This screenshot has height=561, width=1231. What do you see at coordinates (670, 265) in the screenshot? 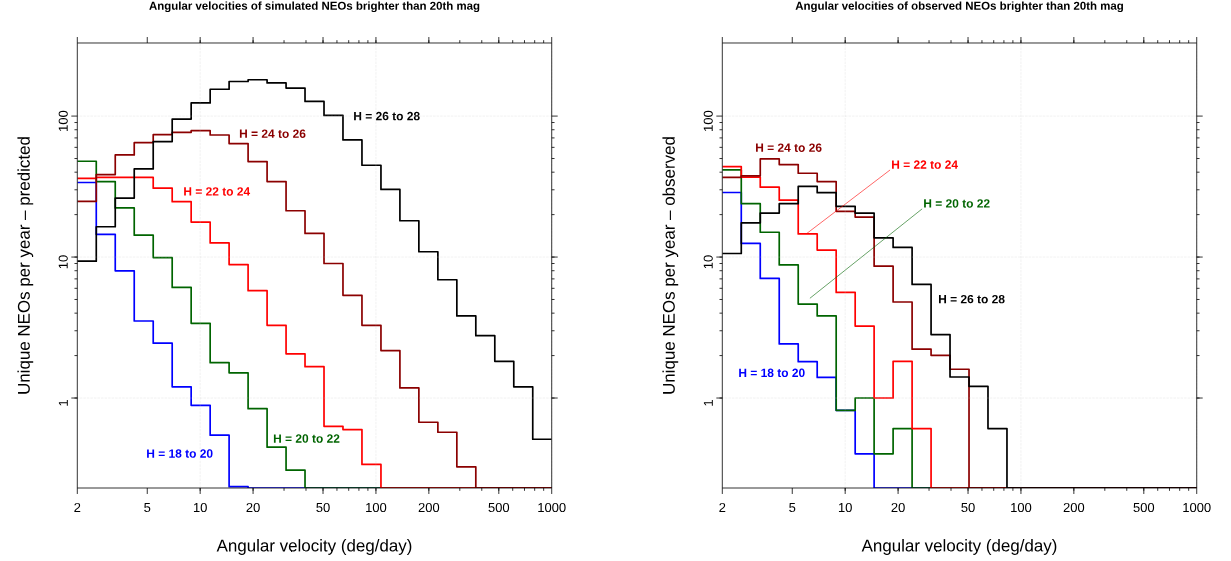
I see `y-axis-title: Unique NEOs per year – observed` at bounding box center [670, 265].